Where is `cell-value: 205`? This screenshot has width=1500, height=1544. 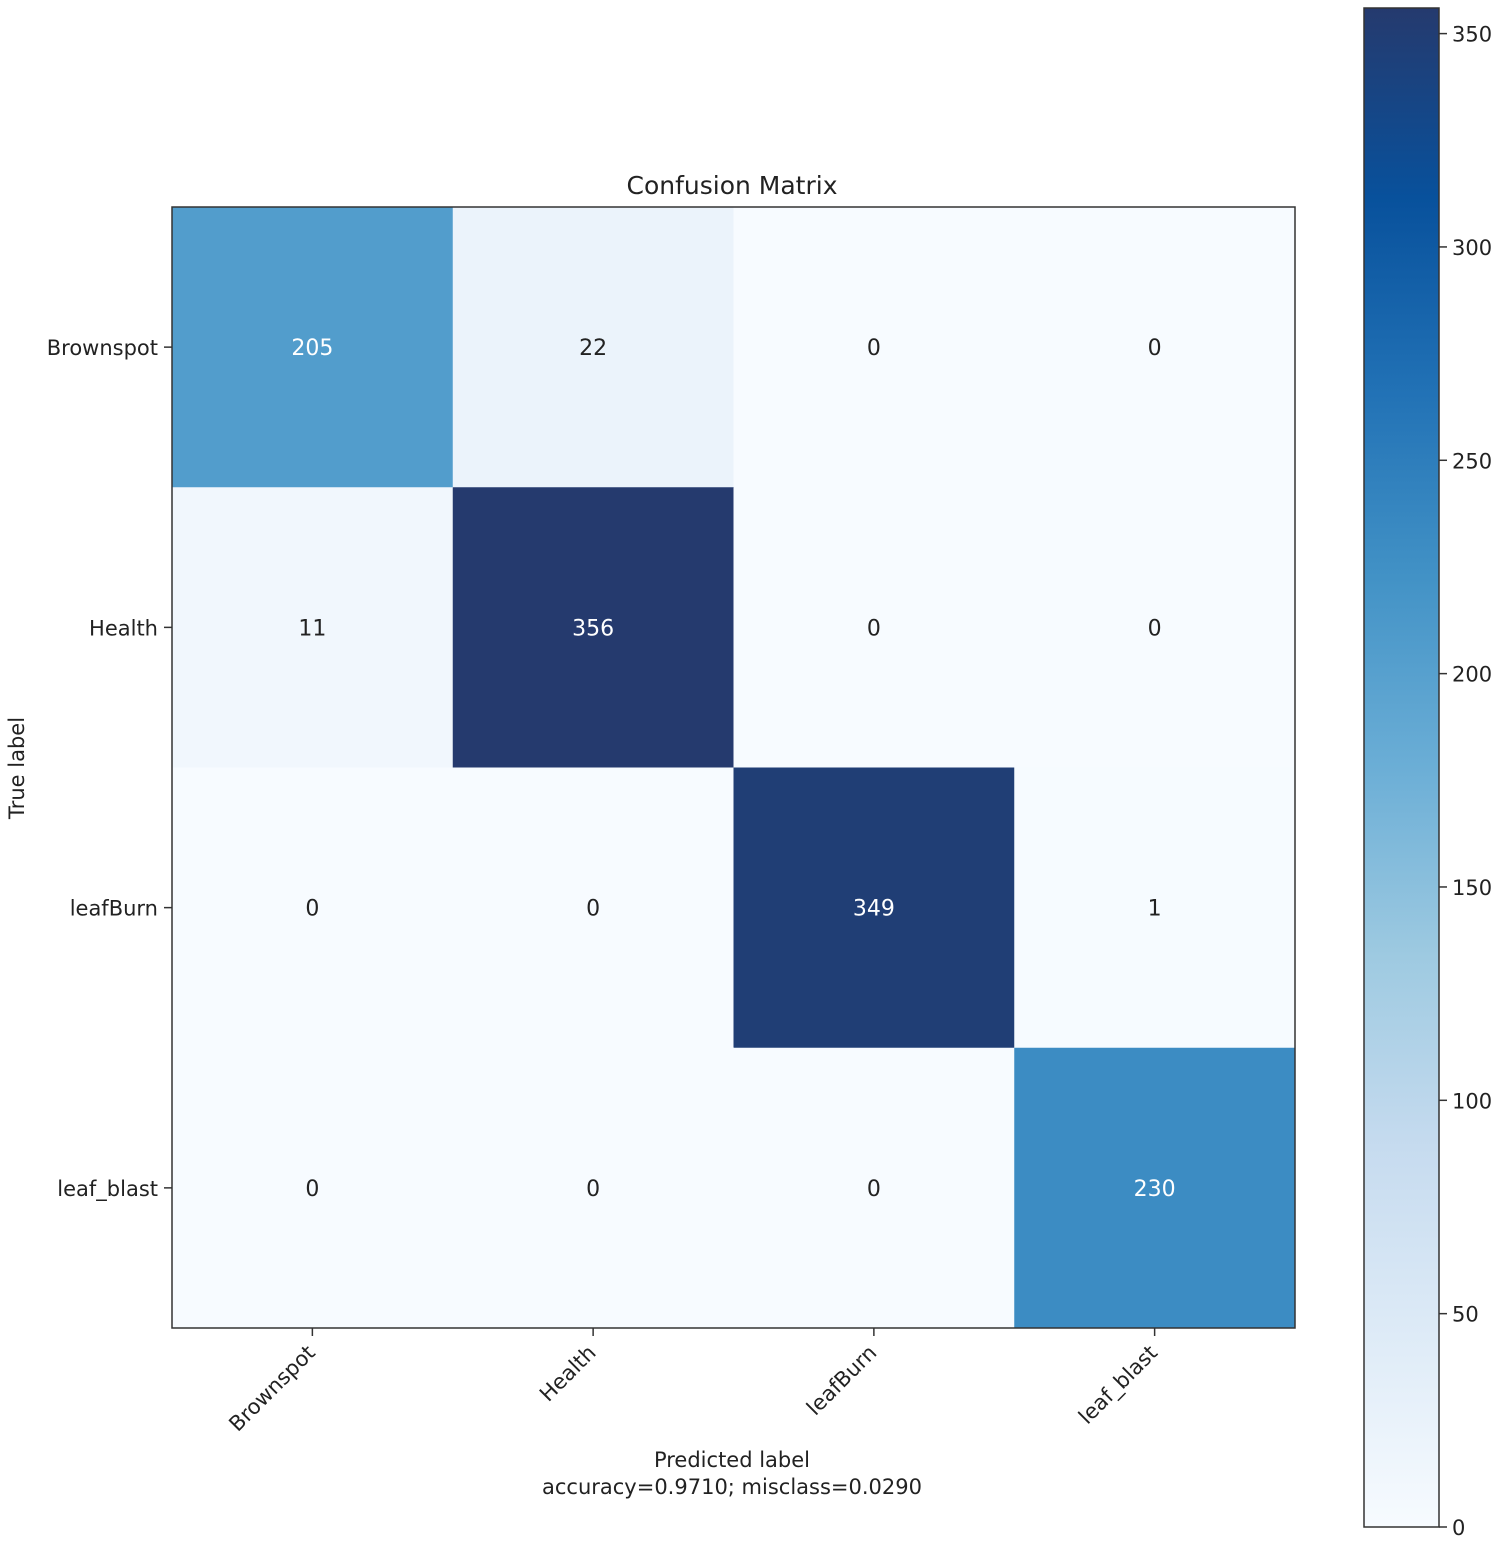
cell-value: 205 is located at coordinates (312, 348).